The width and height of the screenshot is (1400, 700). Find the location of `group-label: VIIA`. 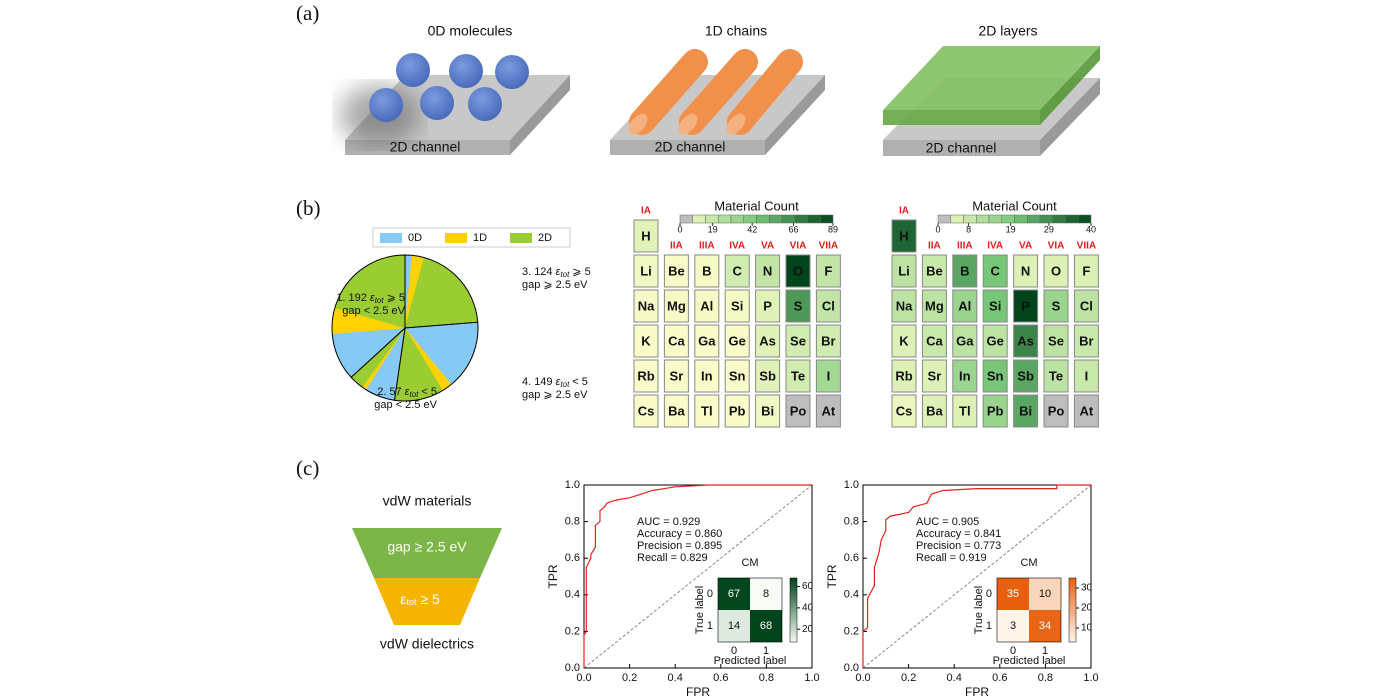

group-label: VIIA is located at coordinates (828, 246).